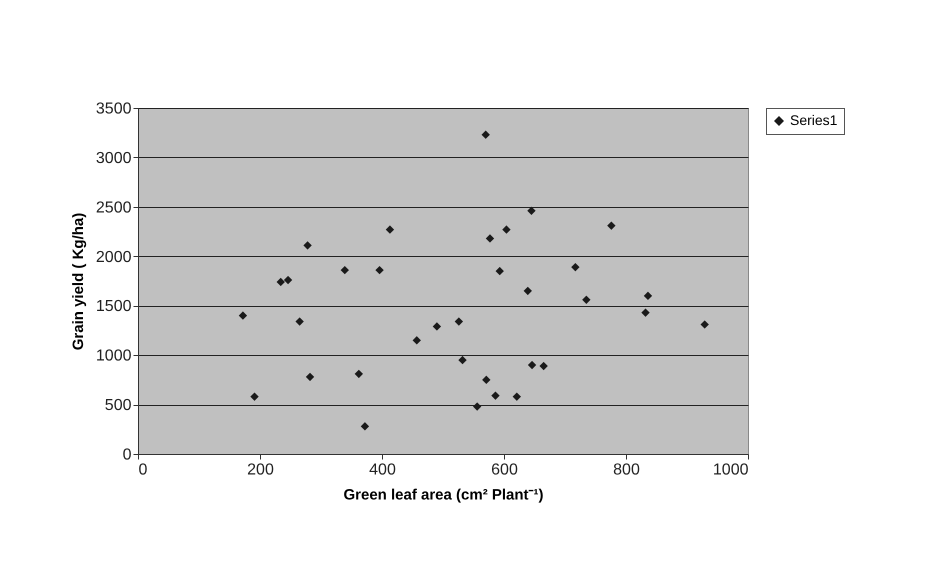  What do you see at coordinates (114, 109) in the screenshot?
I see `y-tick-label: 3500` at bounding box center [114, 109].